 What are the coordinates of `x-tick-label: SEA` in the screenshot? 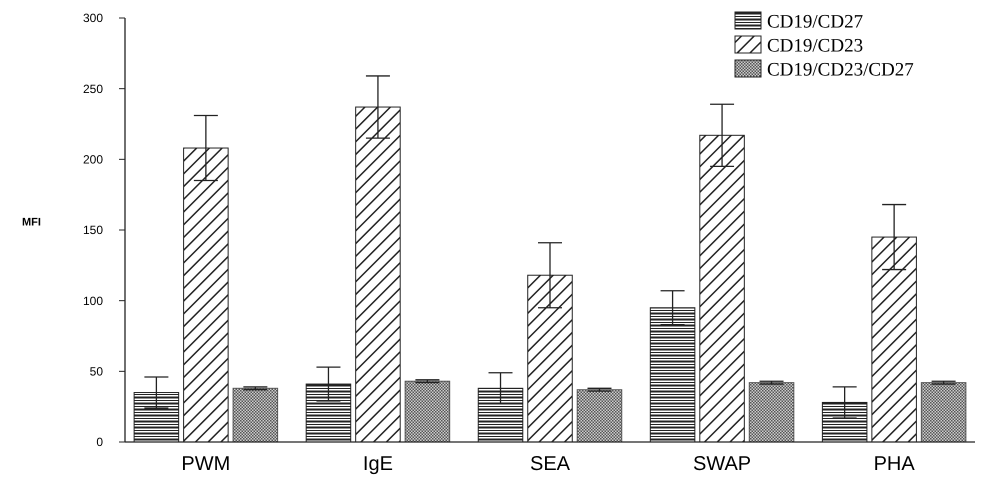 It's located at (550, 464).